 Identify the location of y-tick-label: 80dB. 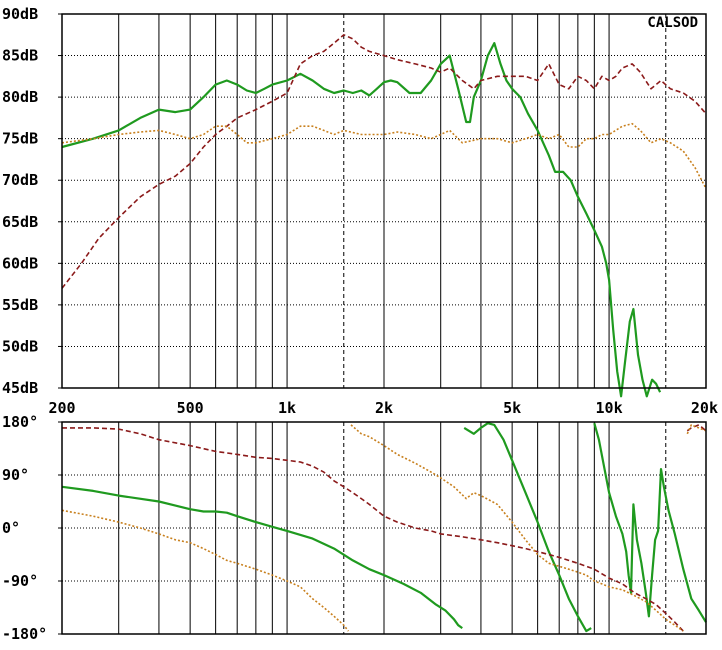
(20, 97).